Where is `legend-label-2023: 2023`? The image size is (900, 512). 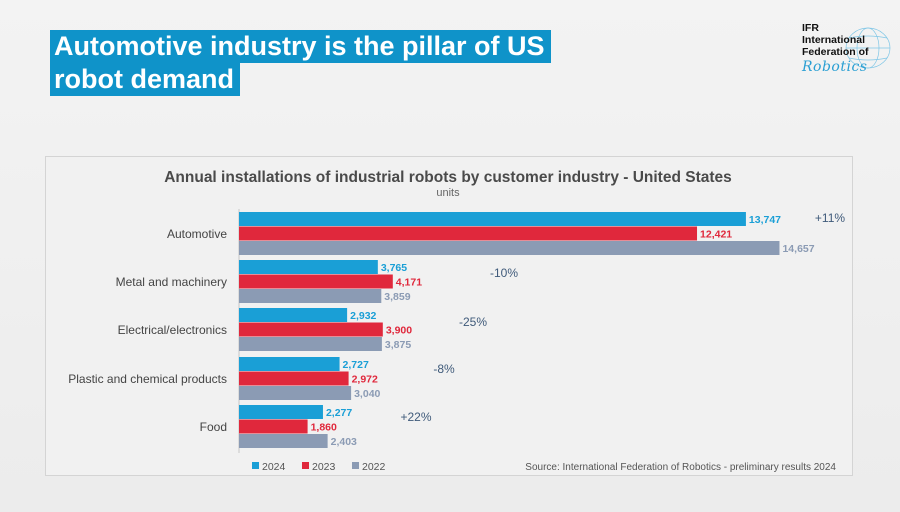
legend-label-2023: 2023 is located at coordinates (324, 467).